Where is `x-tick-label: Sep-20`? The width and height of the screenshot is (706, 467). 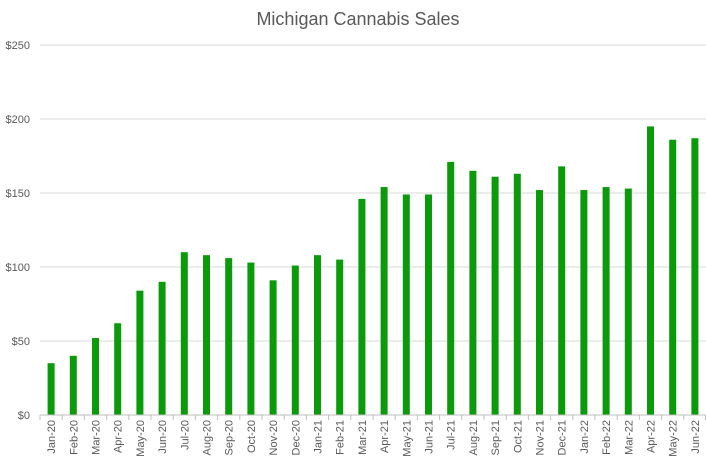
x-tick-label: Sep-20 is located at coordinates (230, 437).